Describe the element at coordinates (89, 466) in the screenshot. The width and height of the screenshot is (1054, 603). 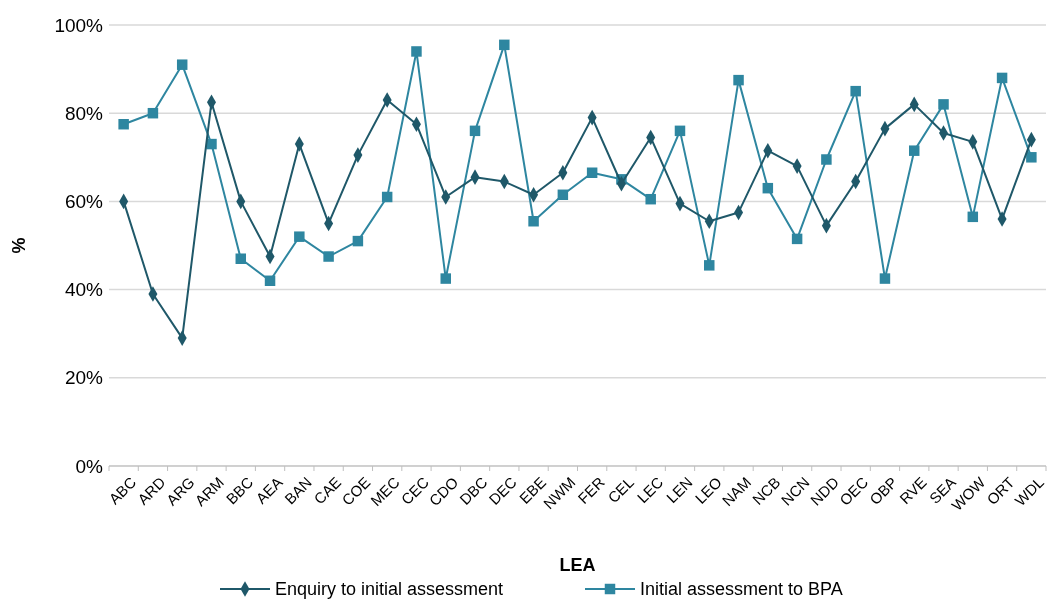
I see `y-tick-label: 0%` at that location.